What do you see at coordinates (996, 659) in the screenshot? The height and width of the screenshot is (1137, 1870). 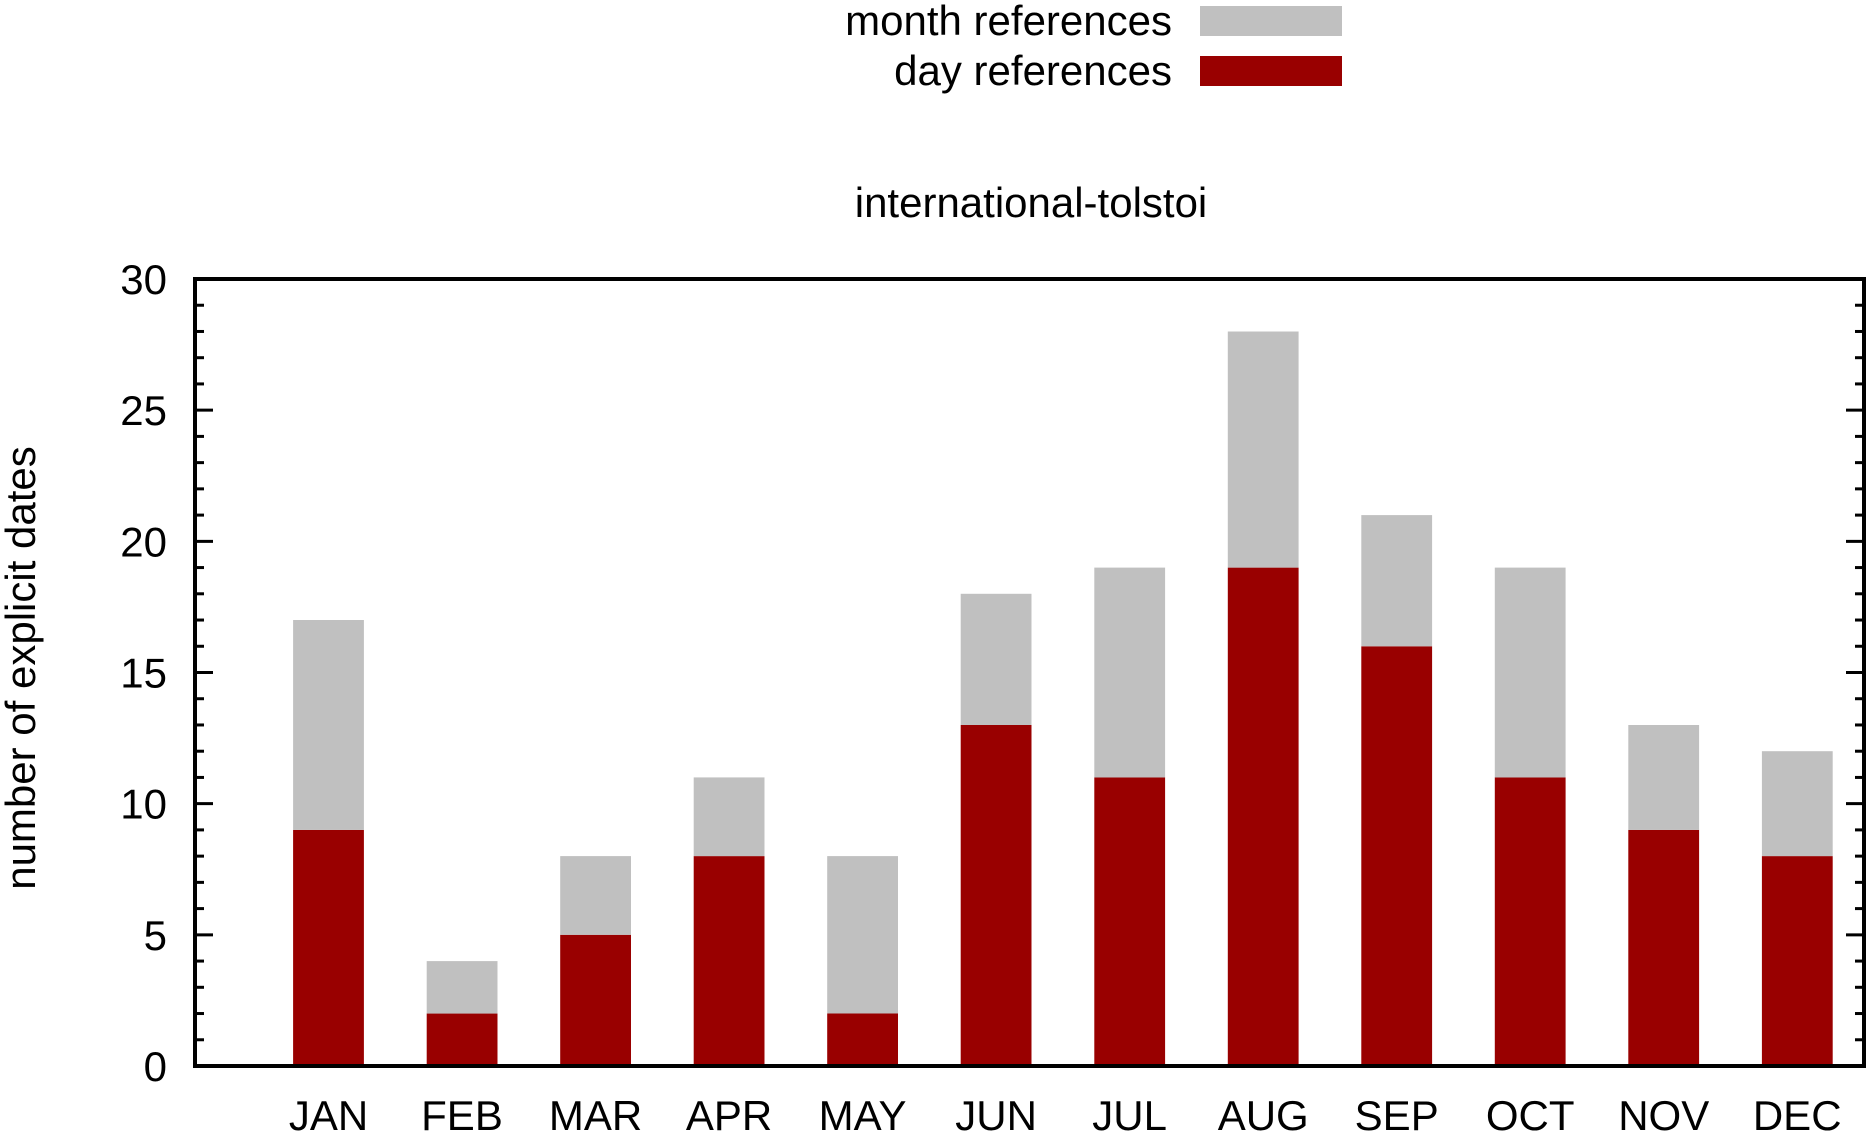 I see `bar-month-jun` at bounding box center [996, 659].